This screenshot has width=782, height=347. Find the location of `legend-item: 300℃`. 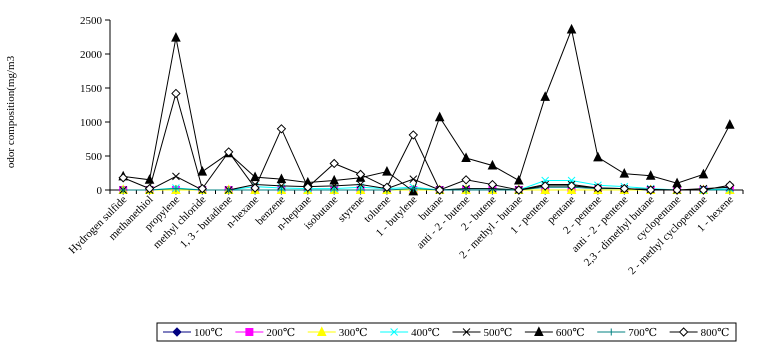

legend-item: 300℃ is located at coordinates (337, 332).